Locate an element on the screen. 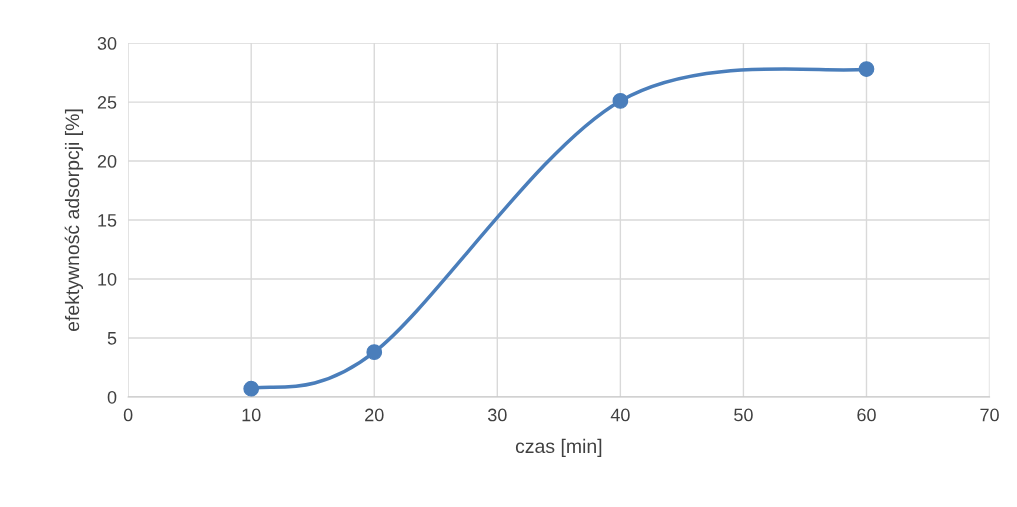  y-tick-label: 0 is located at coordinates (112, 397).